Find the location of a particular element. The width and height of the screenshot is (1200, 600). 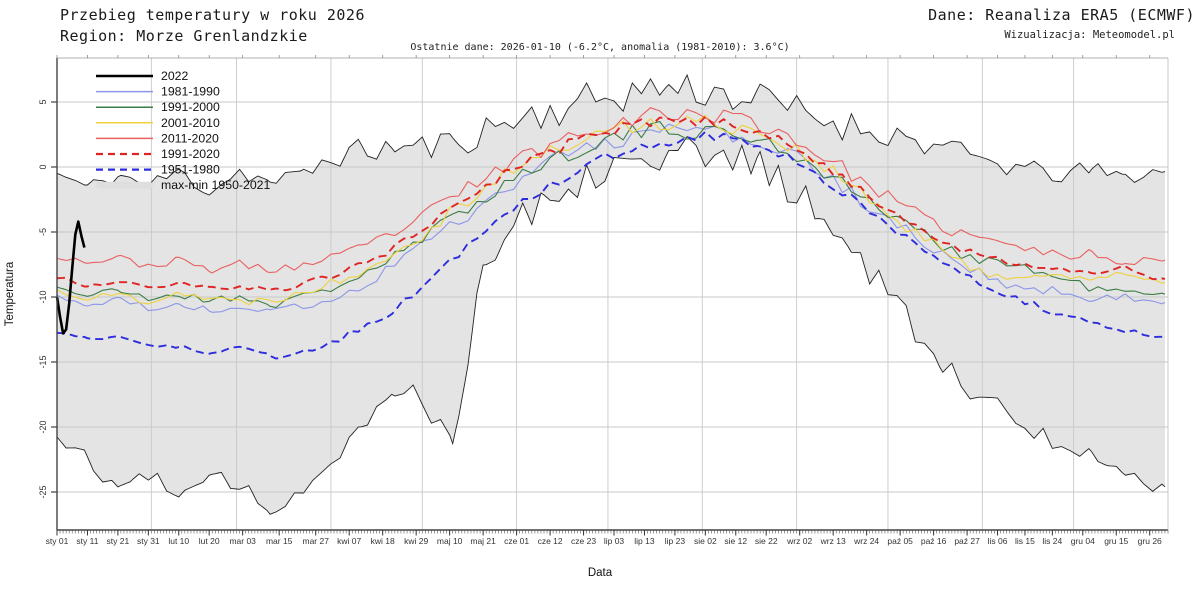

x-tick-label: wrz 24 is located at coordinates (866, 541).